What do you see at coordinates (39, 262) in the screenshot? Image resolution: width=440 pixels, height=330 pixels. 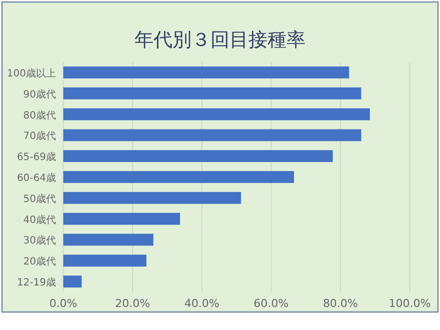 I see `y-tick-label: 20歳代` at bounding box center [39, 262].